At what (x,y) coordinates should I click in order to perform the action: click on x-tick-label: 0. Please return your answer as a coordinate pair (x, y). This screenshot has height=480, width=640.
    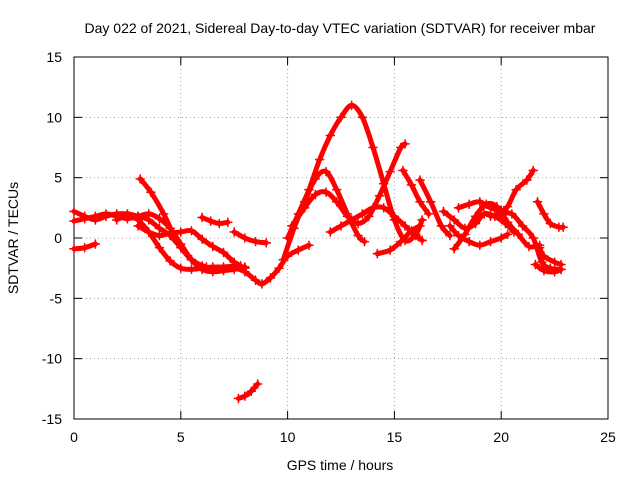
    Looking at the image, I should click on (74, 437).